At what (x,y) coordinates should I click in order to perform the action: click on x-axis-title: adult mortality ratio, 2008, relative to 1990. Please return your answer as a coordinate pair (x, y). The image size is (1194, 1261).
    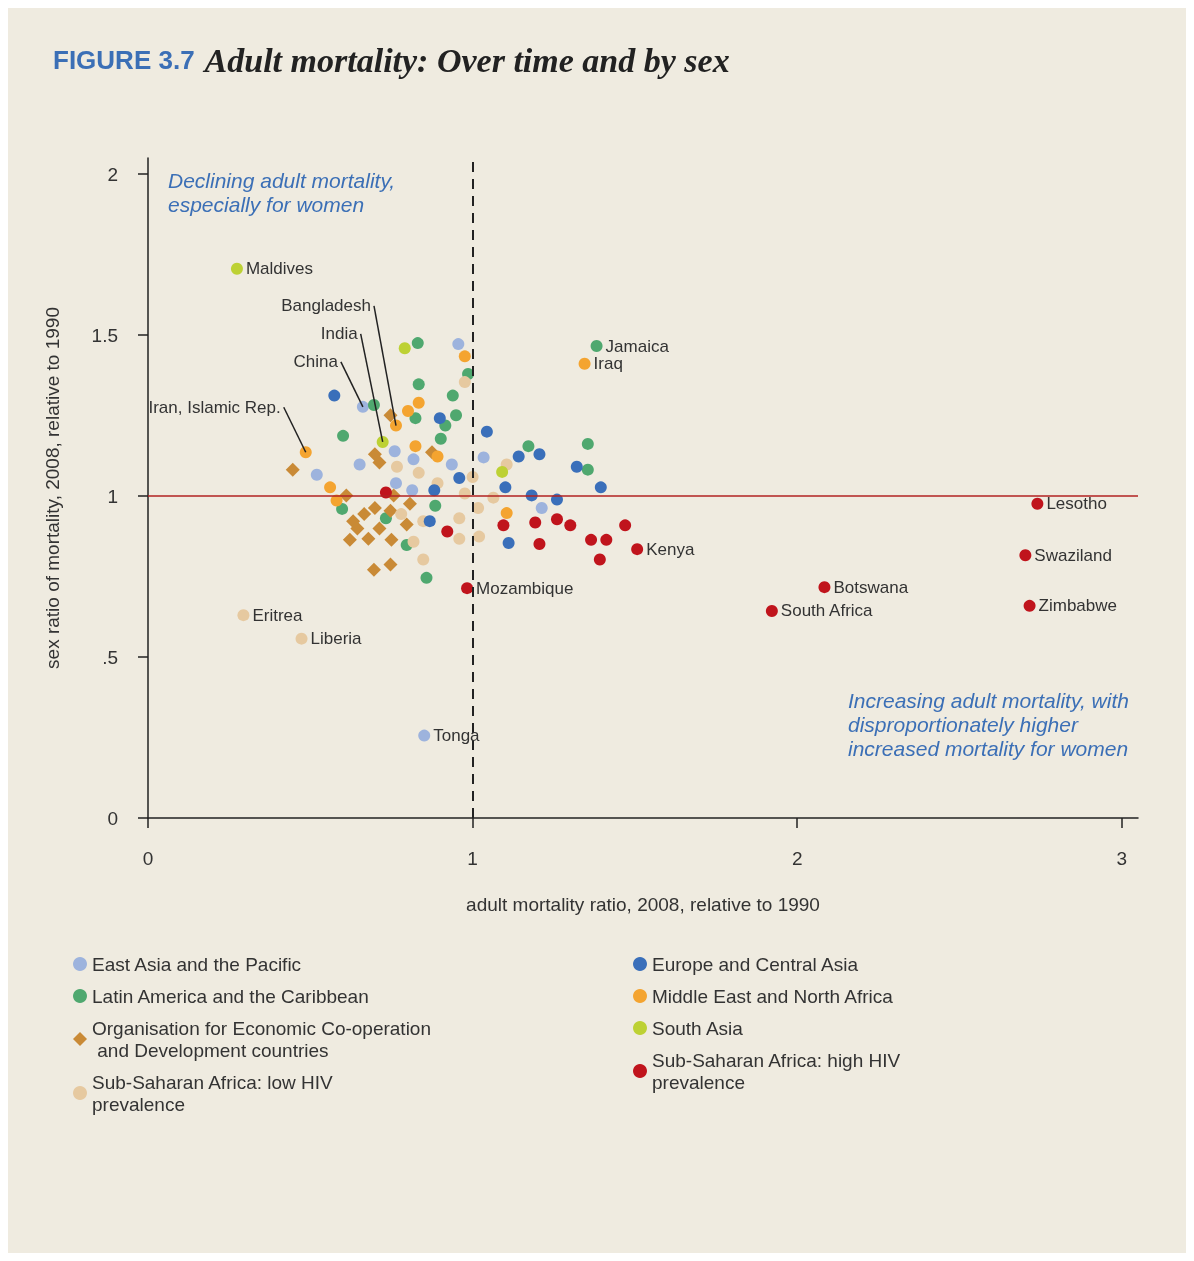
    Looking at the image, I should click on (643, 904).